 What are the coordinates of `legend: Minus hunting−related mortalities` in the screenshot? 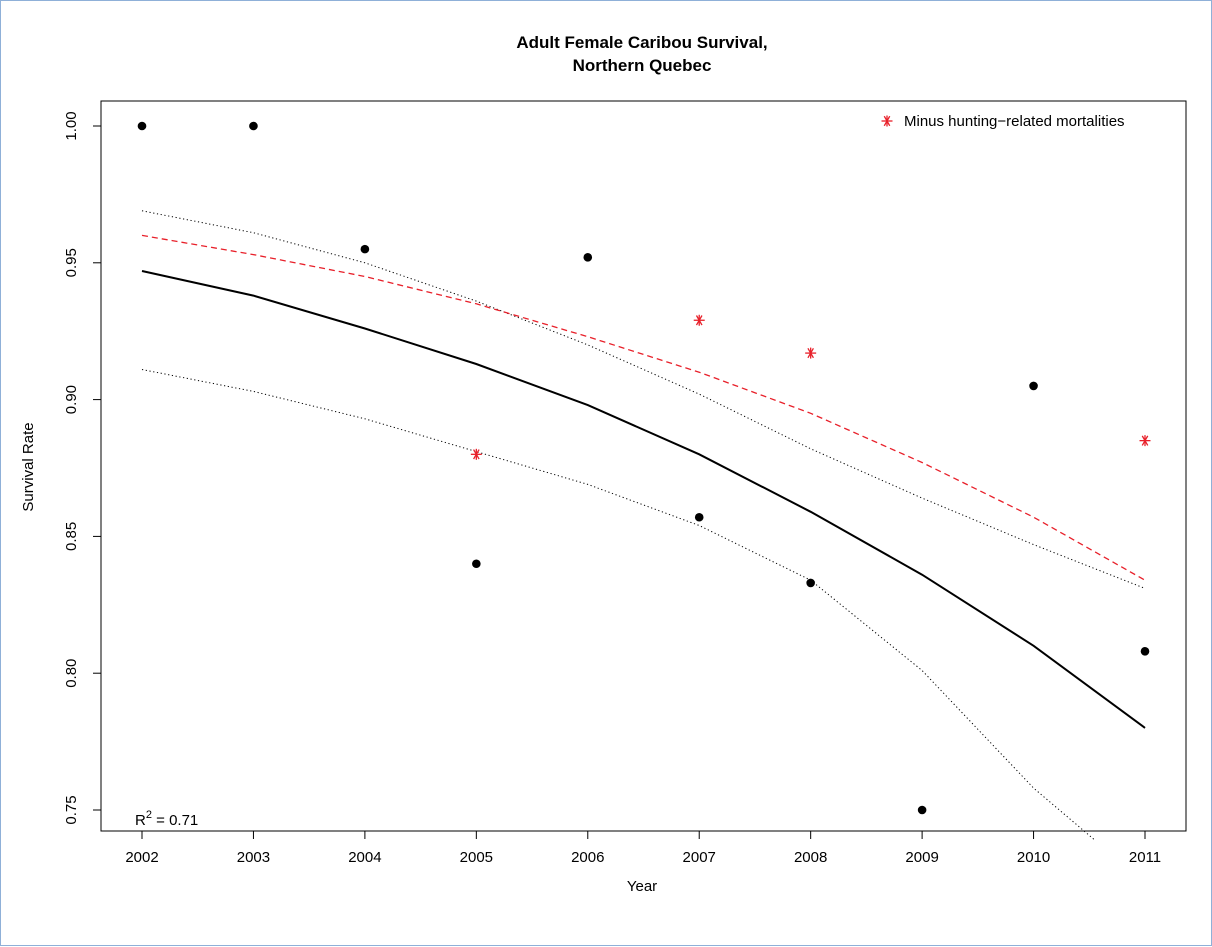 It's located at (1003, 121).